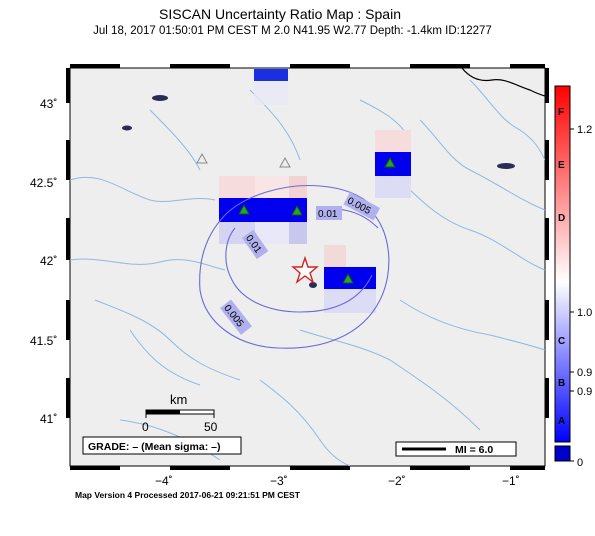 This screenshot has height=536, width=595. What do you see at coordinates (397, 481) in the screenshot?
I see `lon-tick-label: −2˚` at bounding box center [397, 481].